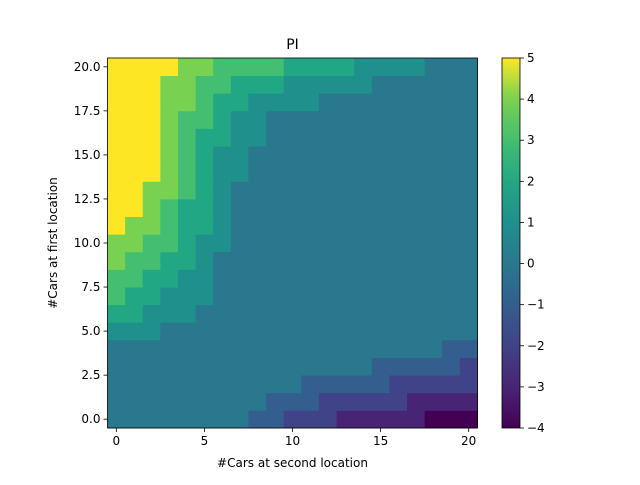  Describe the element at coordinates (116, 441) in the screenshot. I see `x-tick-label: 0` at that location.